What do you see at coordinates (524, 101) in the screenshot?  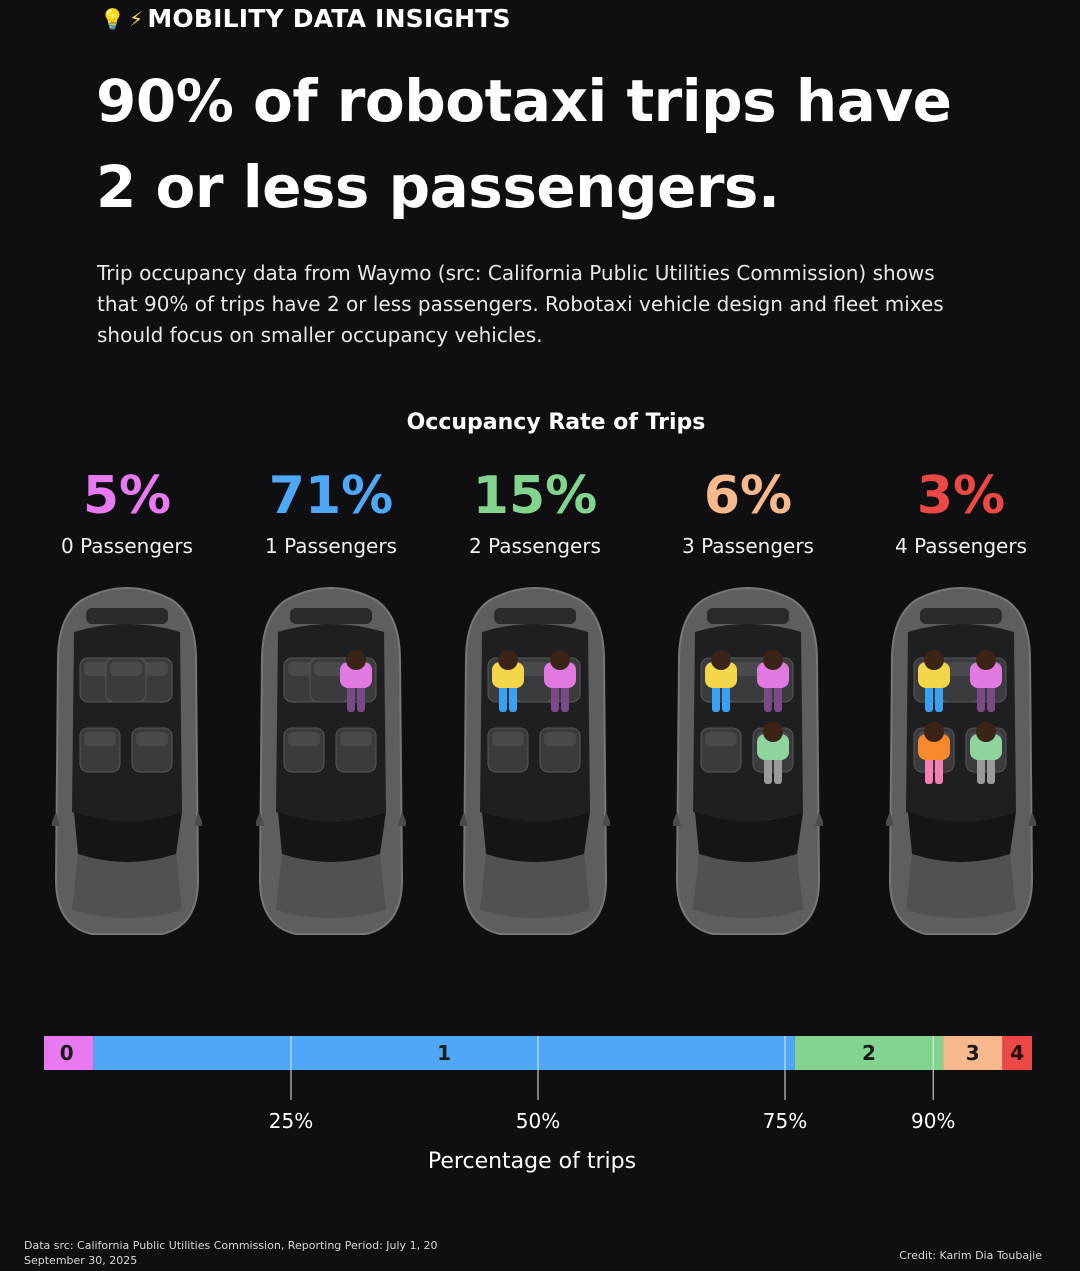 I see `headline-line-1: 90% of robotaxi trips have` at bounding box center [524, 101].